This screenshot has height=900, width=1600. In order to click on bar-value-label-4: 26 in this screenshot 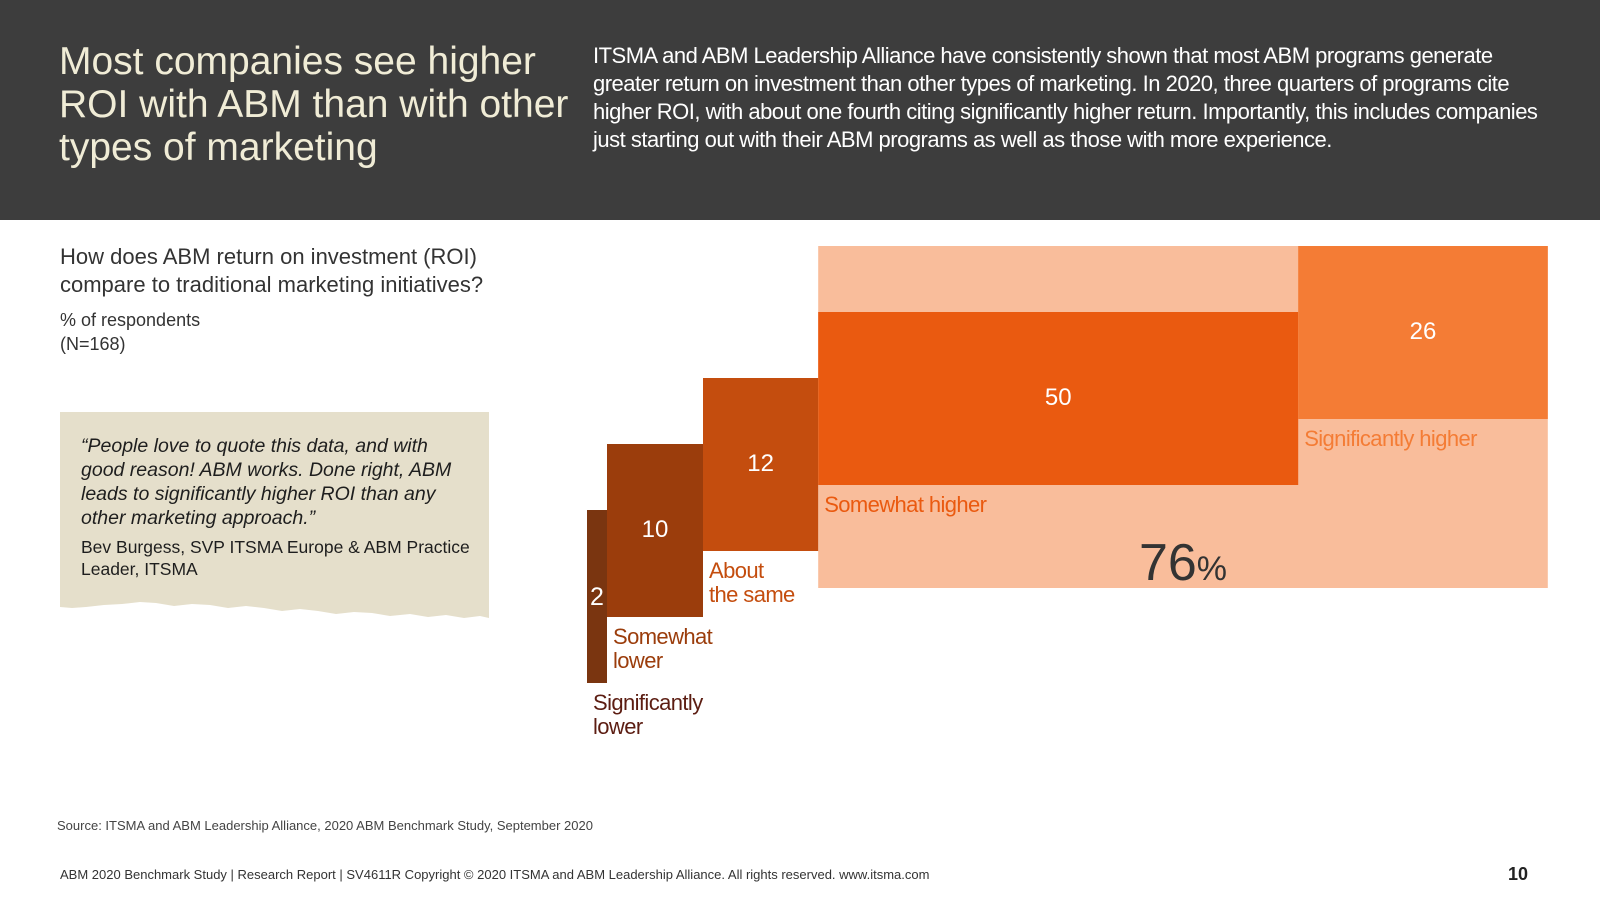, I will do `click(1423, 331)`.